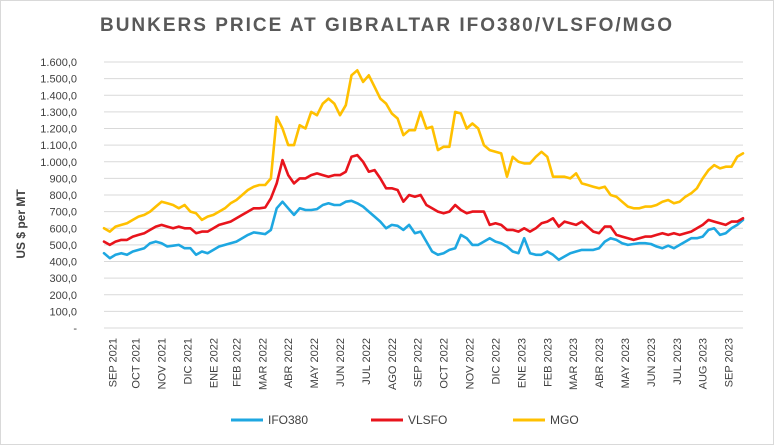 This screenshot has width=774, height=445. What do you see at coordinates (496, 361) in the screenshot?
I see `x-tick-label: DIC 2022` at bounding box center [496, 361].